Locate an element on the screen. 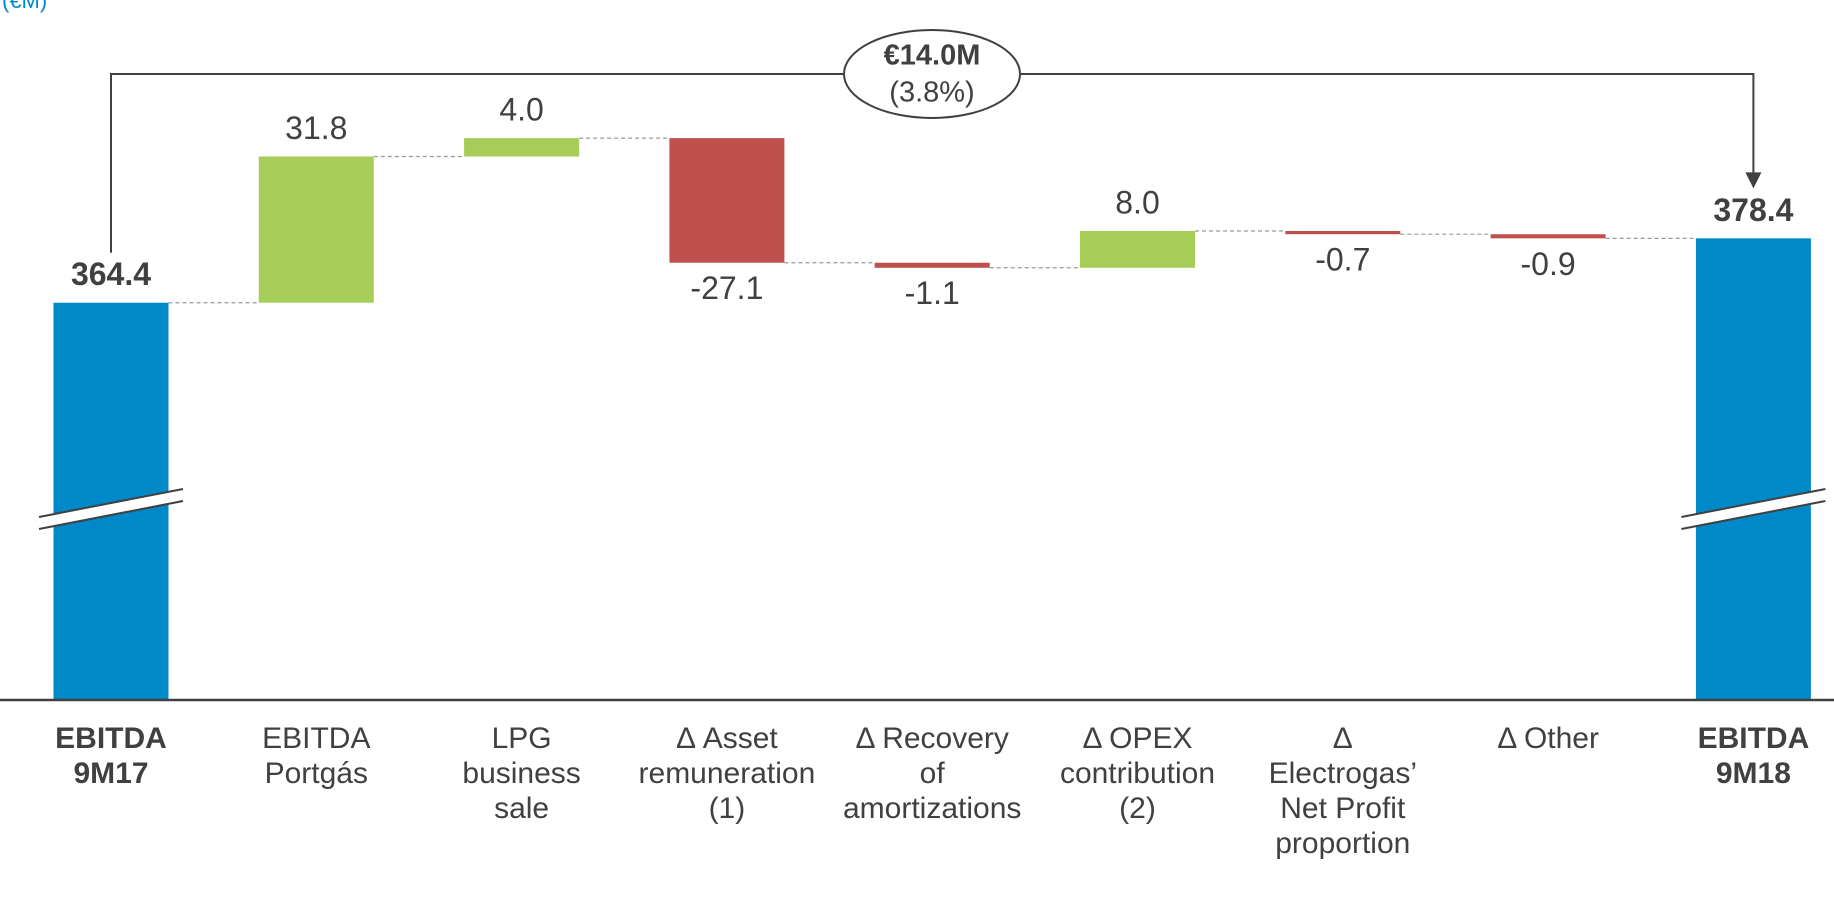 This screenshot has width=1834, height=904. data-label: 31.8 is located at coordinates (316, 128).